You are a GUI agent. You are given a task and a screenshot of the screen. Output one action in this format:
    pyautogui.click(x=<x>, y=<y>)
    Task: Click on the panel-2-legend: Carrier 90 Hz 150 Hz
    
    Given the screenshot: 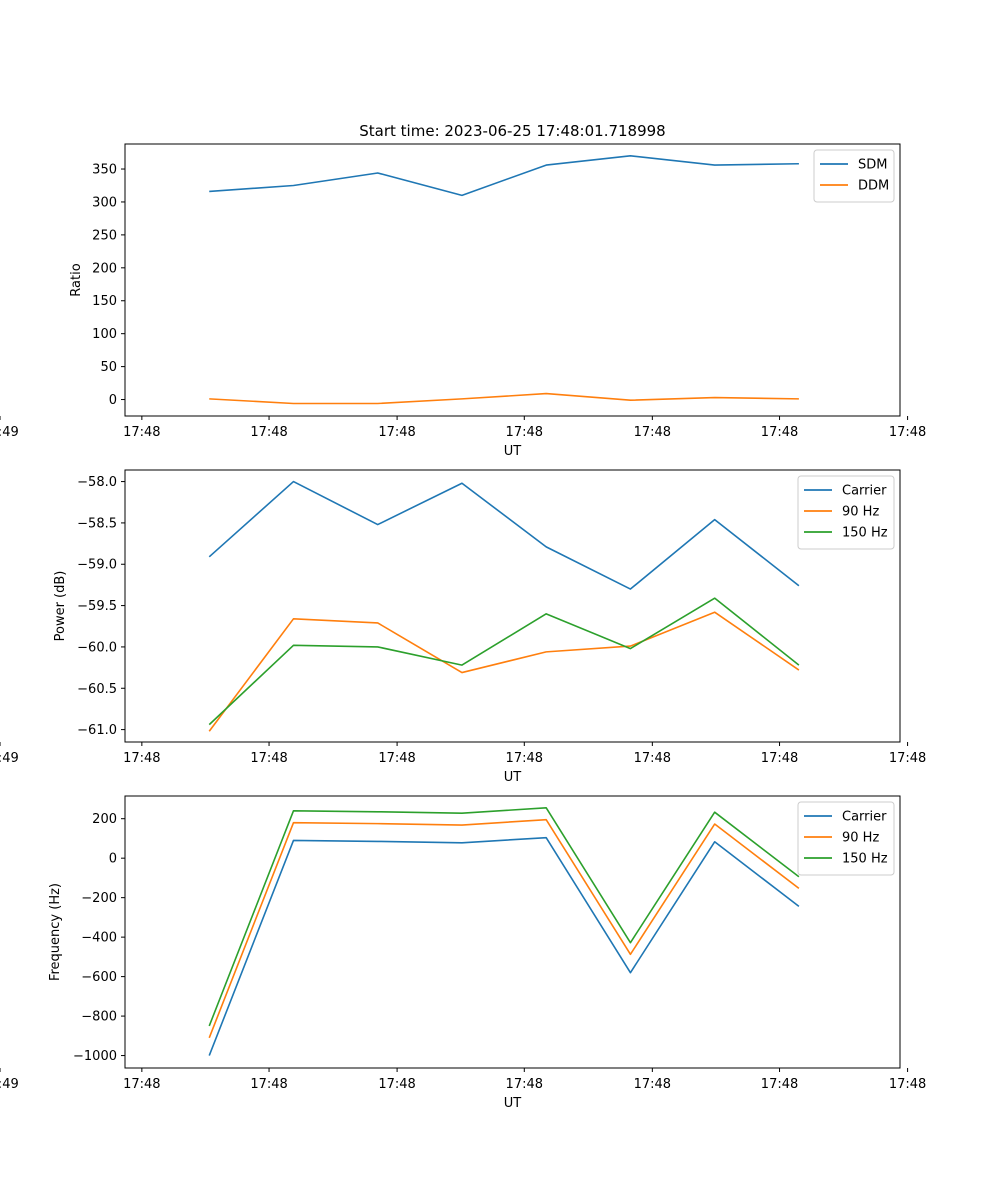 What is the action you would take?
    pyautogui.click(x=846, y=512)
    